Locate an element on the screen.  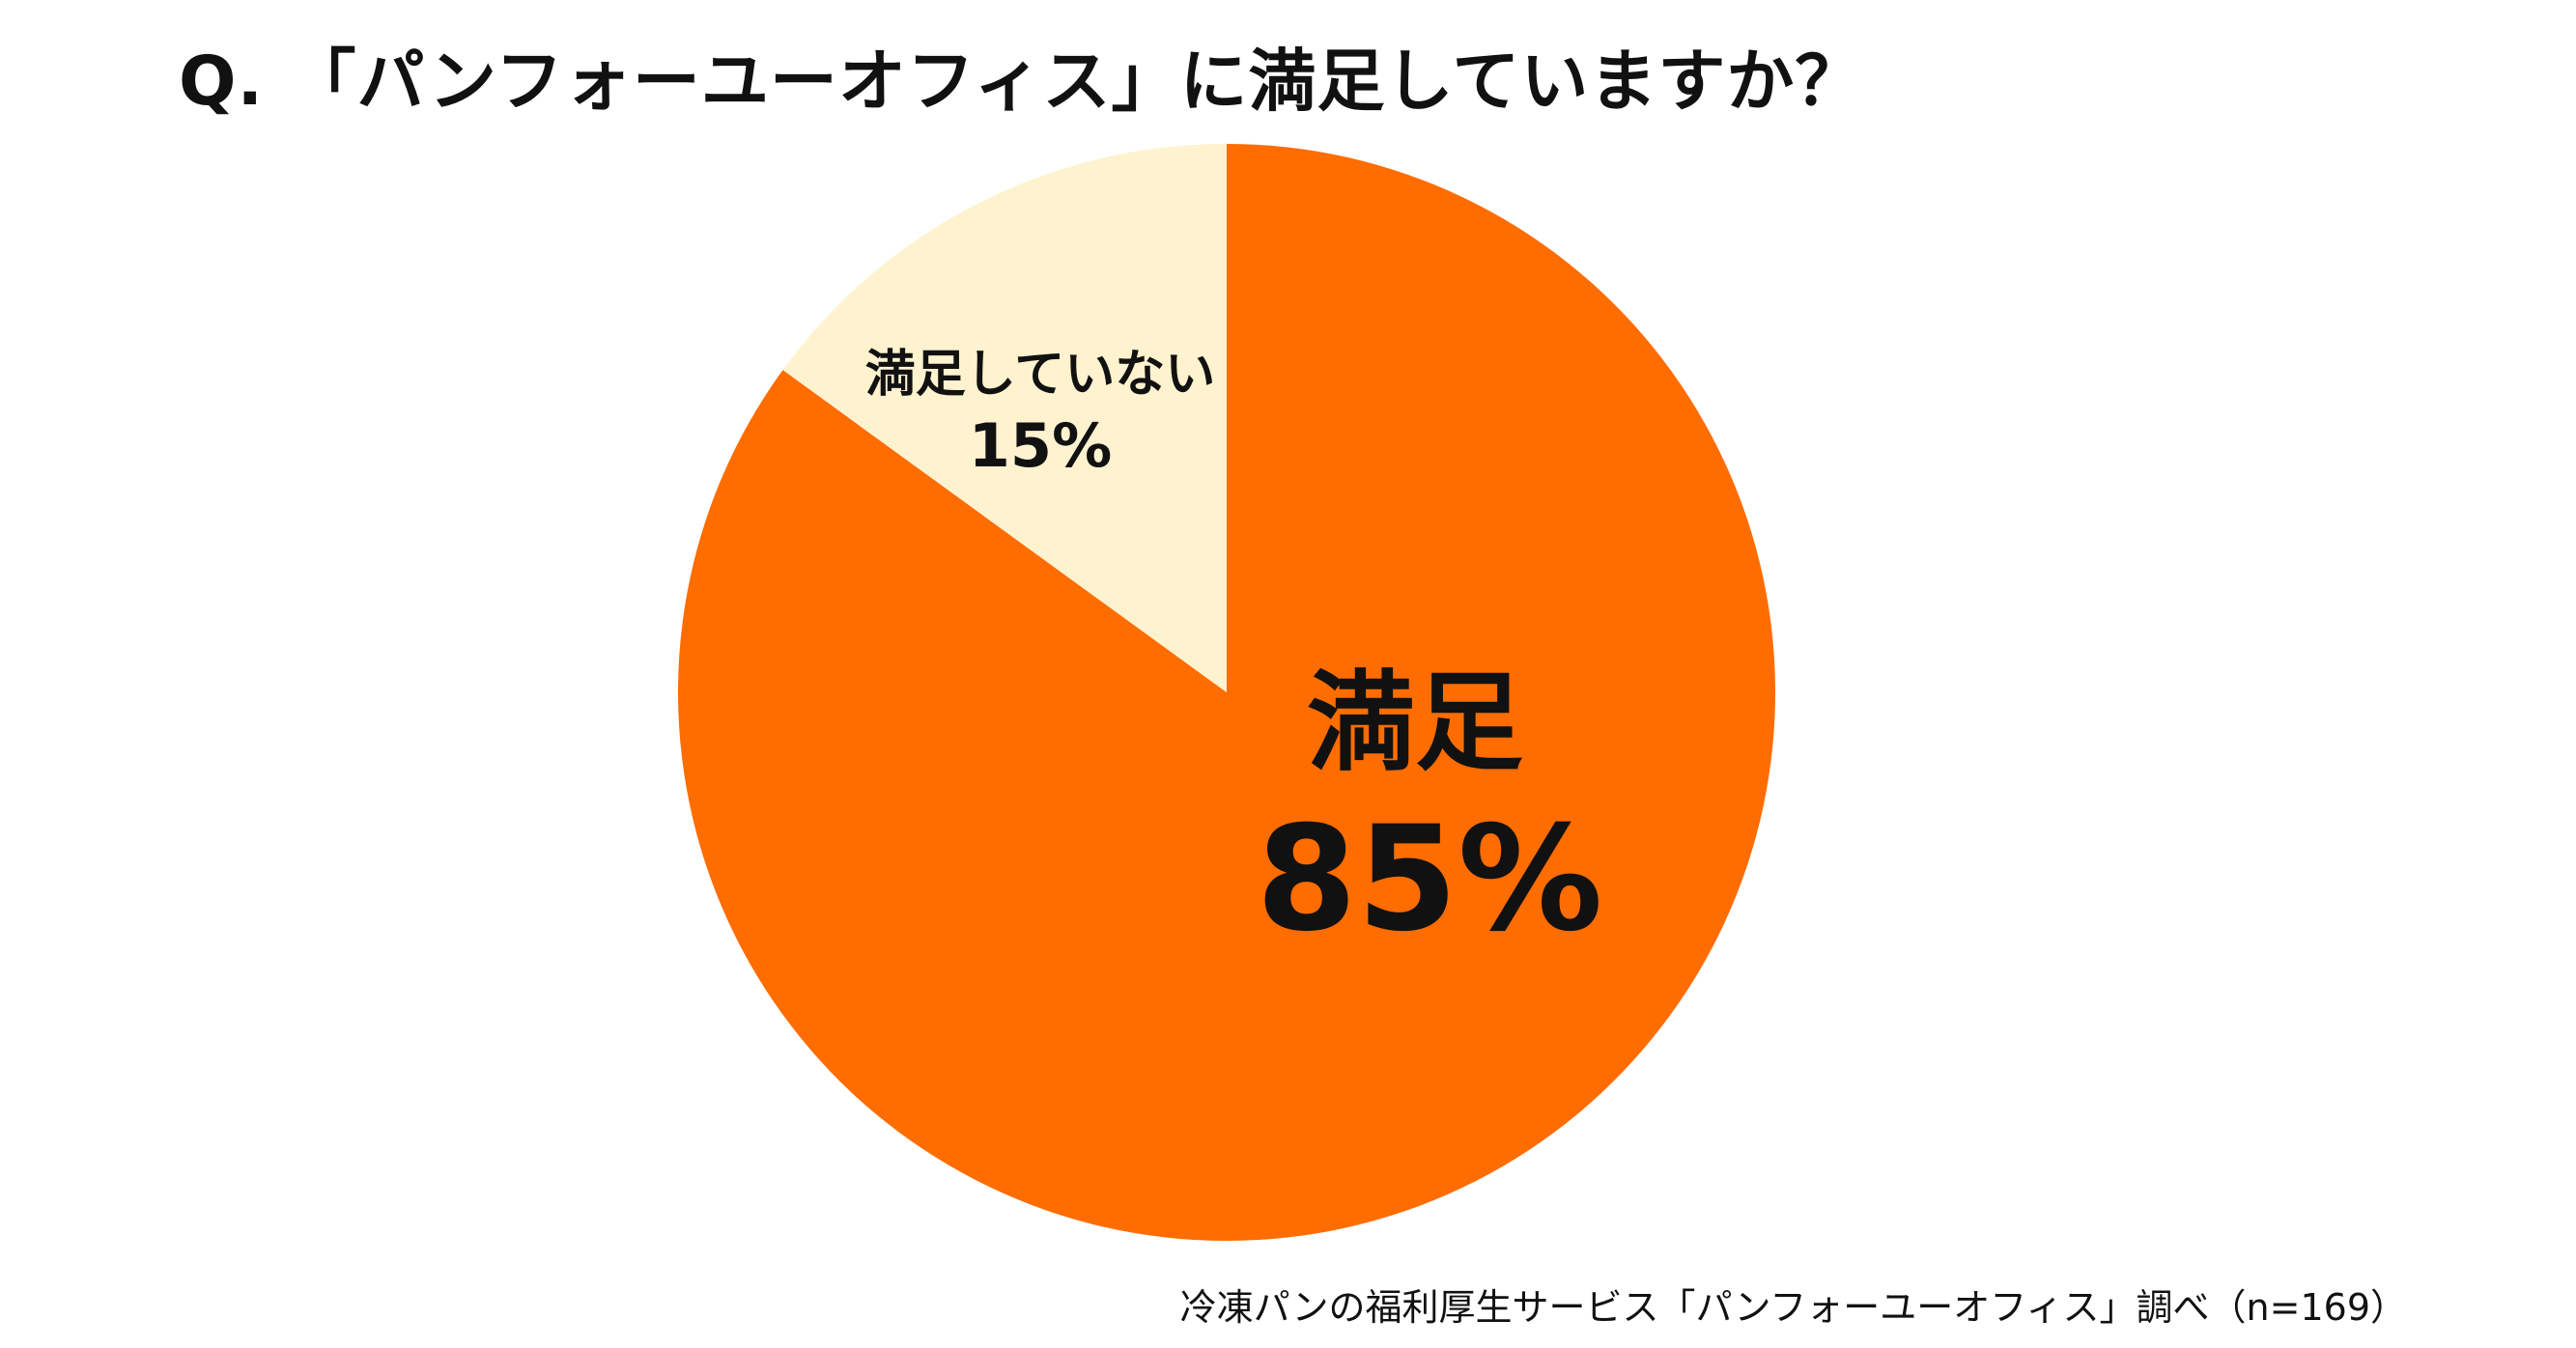
slice-value-not-satisfied: 15% is located at coordinates (1040, 445).